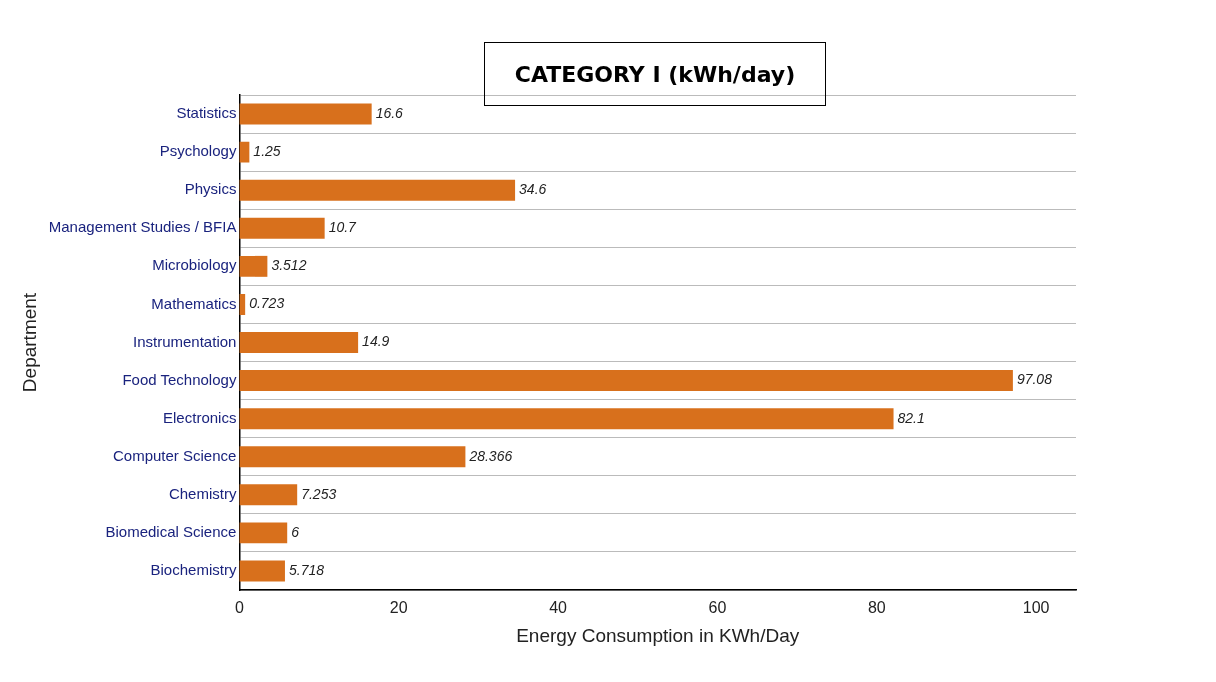 This screenshot has width=1216, height=682. I want to click on y-tick-label: Microbiology, so click(194, 265).